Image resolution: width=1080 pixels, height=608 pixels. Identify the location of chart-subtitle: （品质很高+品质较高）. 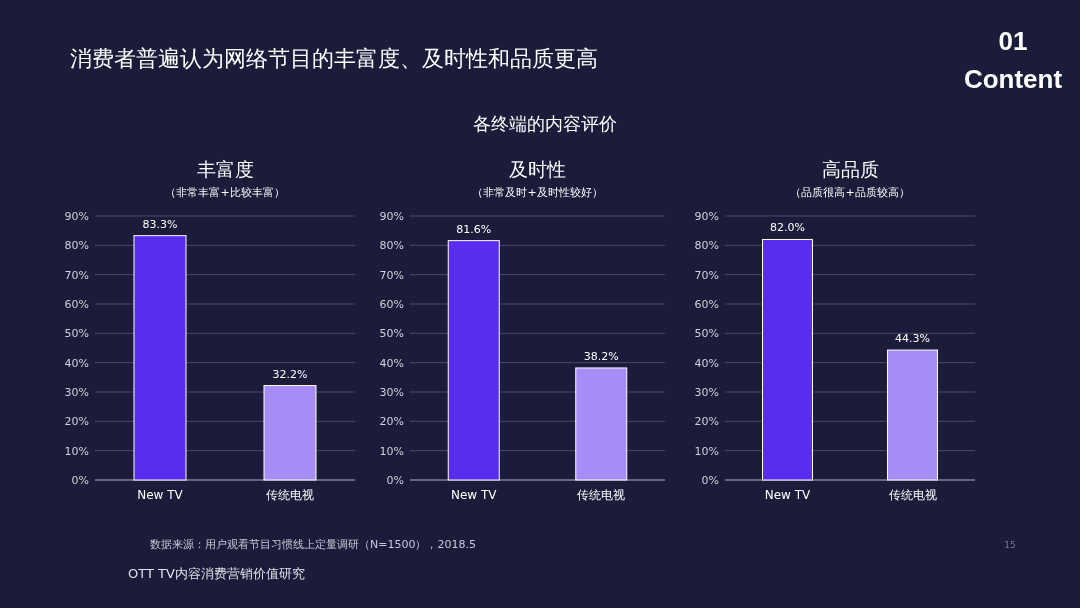
(850, 192).